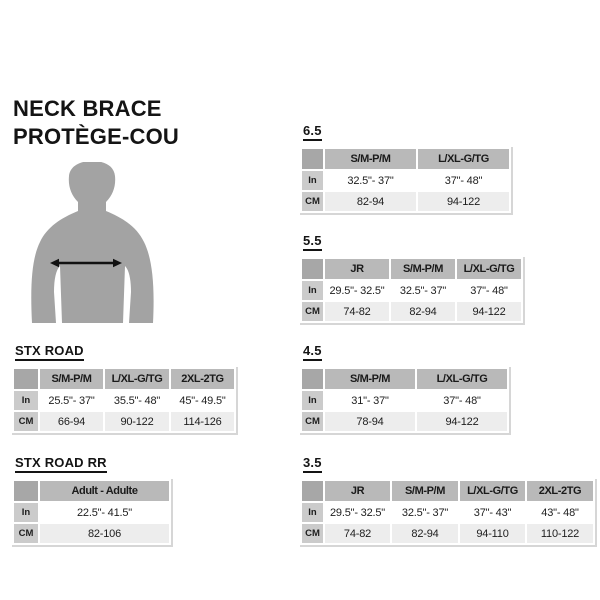 The image size is (600, 600). I want to click on header-row: S/M-P/M L/XL-G/TG 2XL-2TG, so click(124, 379).